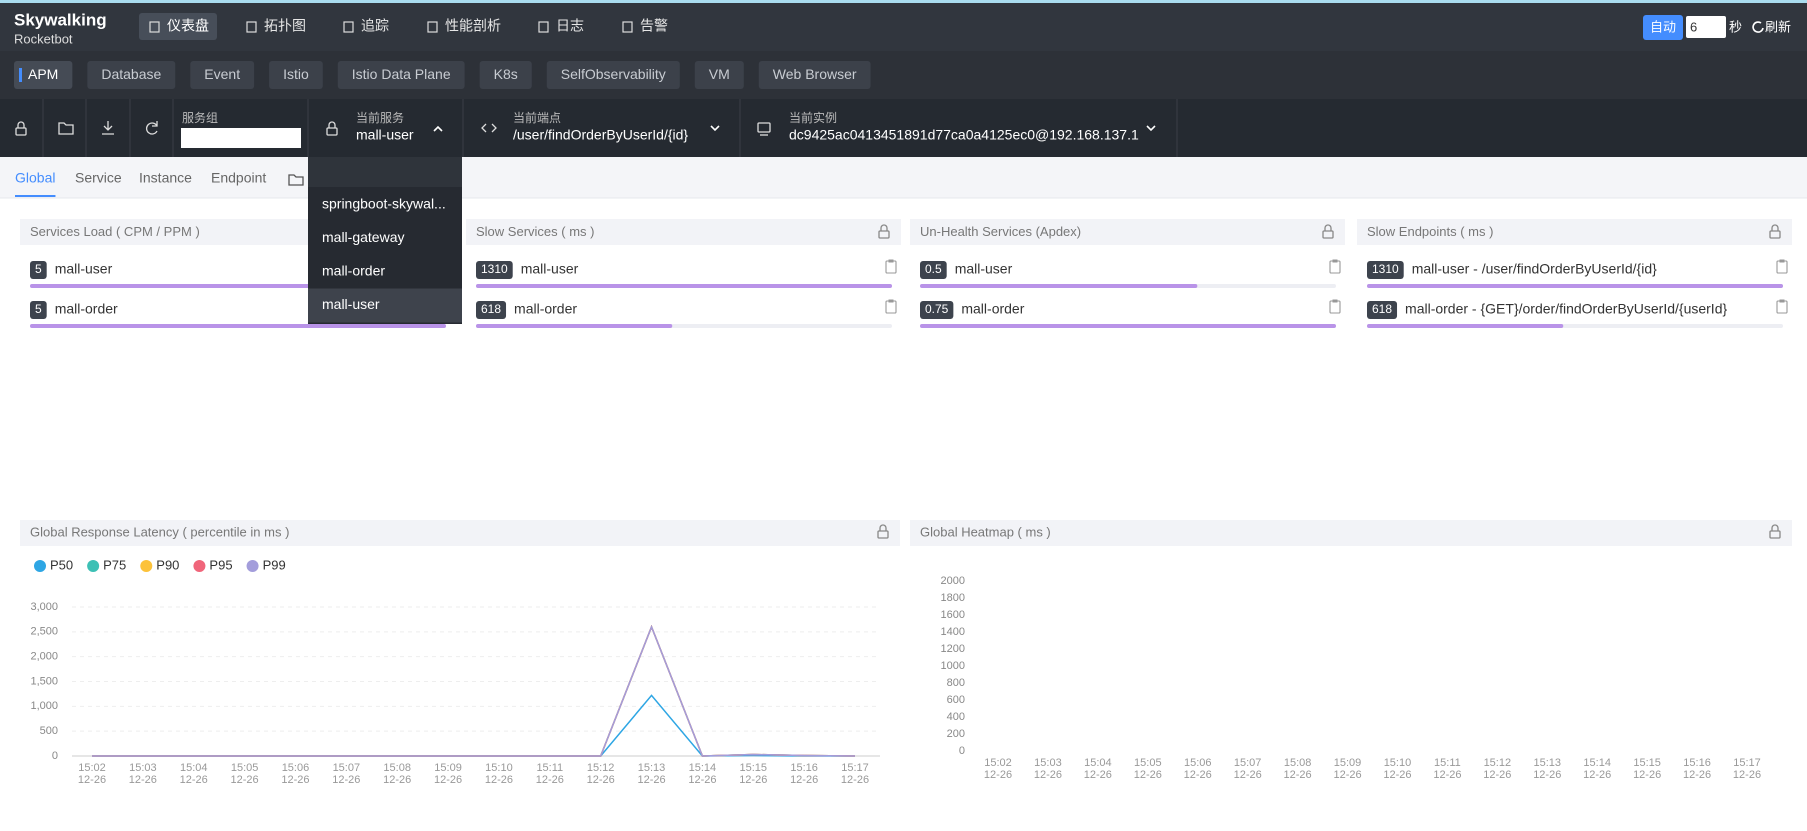  Describe the element at coordinates (1248, 763) in the screenshot. I see `x-tick-label: 15:07` at that location.